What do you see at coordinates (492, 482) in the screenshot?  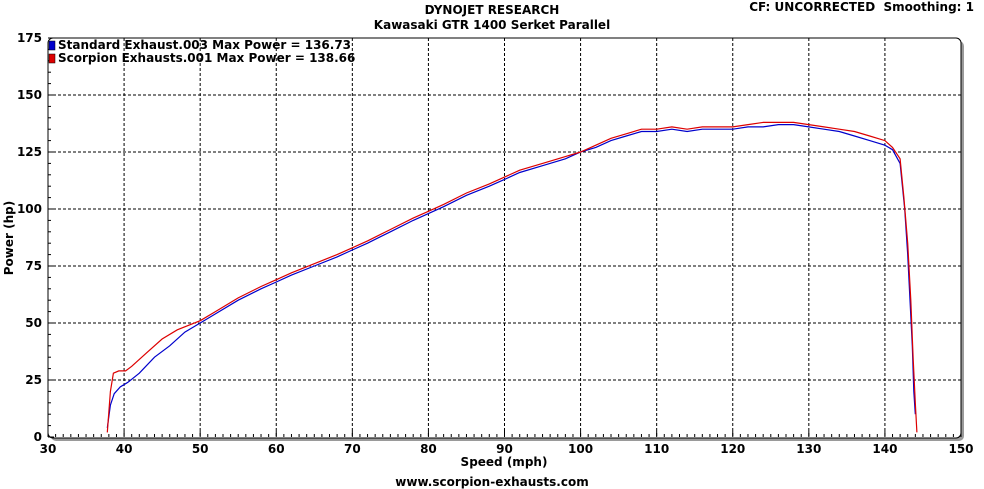 I see `footer-url: www.scorpion-exhausts.com` at bounding box center [492, 482].